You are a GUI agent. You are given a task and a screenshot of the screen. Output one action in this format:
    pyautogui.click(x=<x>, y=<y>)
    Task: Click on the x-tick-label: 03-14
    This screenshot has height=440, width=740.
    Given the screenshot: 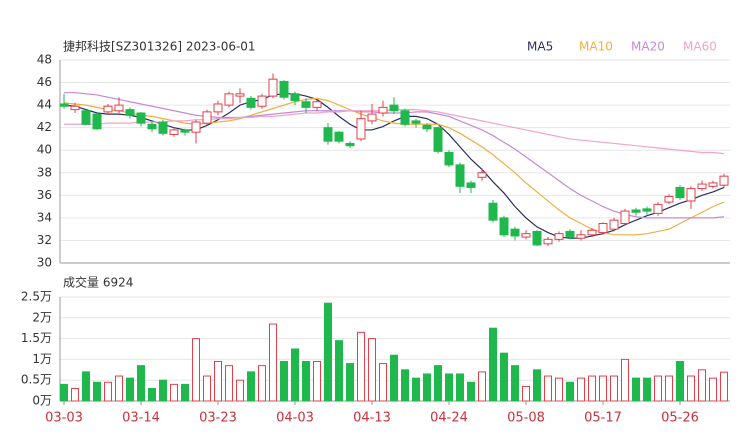 What is the action you would take?
    pyautogui.click(x=141, y=418)
    